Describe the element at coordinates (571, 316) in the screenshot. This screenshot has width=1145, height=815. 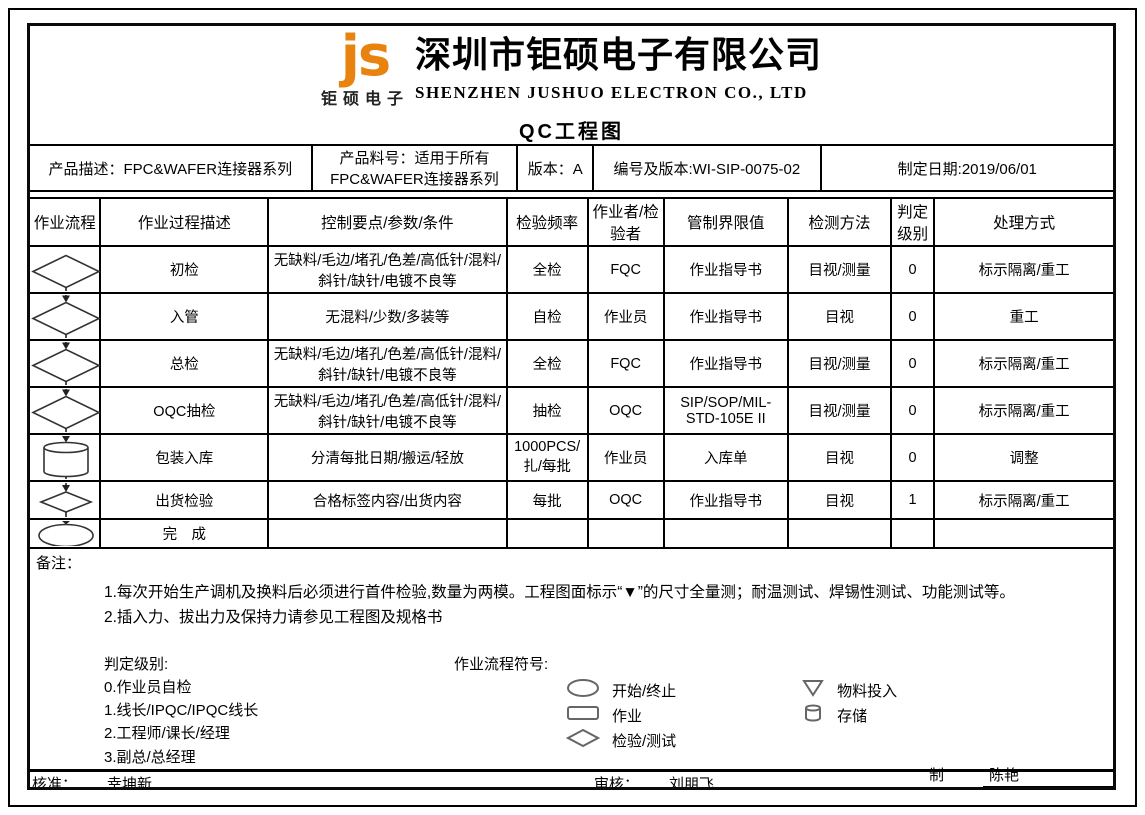
I see `process-row: 入管 无混料/少数/多装等 自检 作业员 作业指导书 目视 0 重工` at that location.